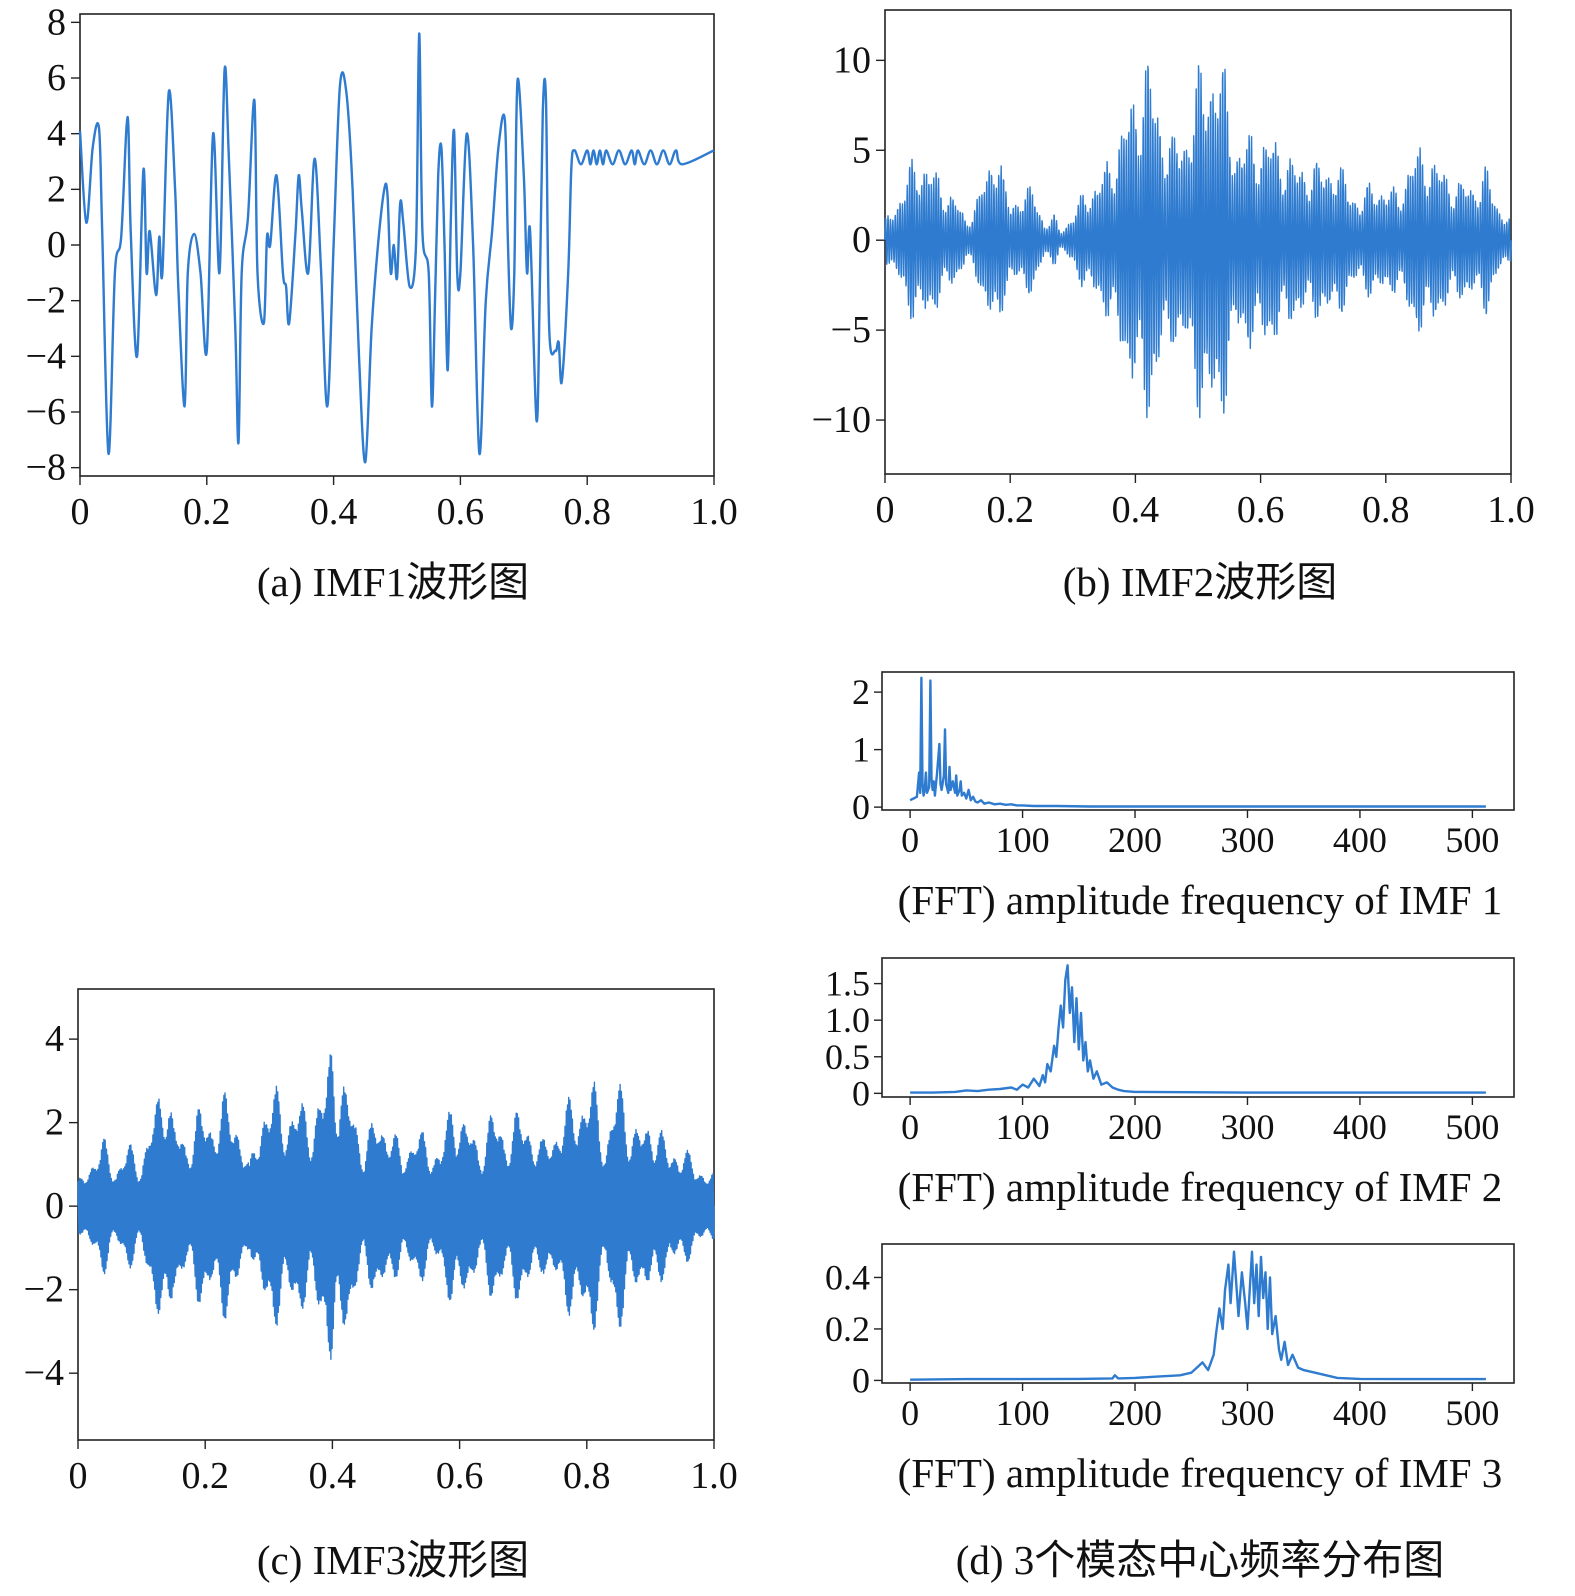 This screenshot has width=1575, height=1596. I want to click on imf3-ytick-label: 2, so click(54, 1123).